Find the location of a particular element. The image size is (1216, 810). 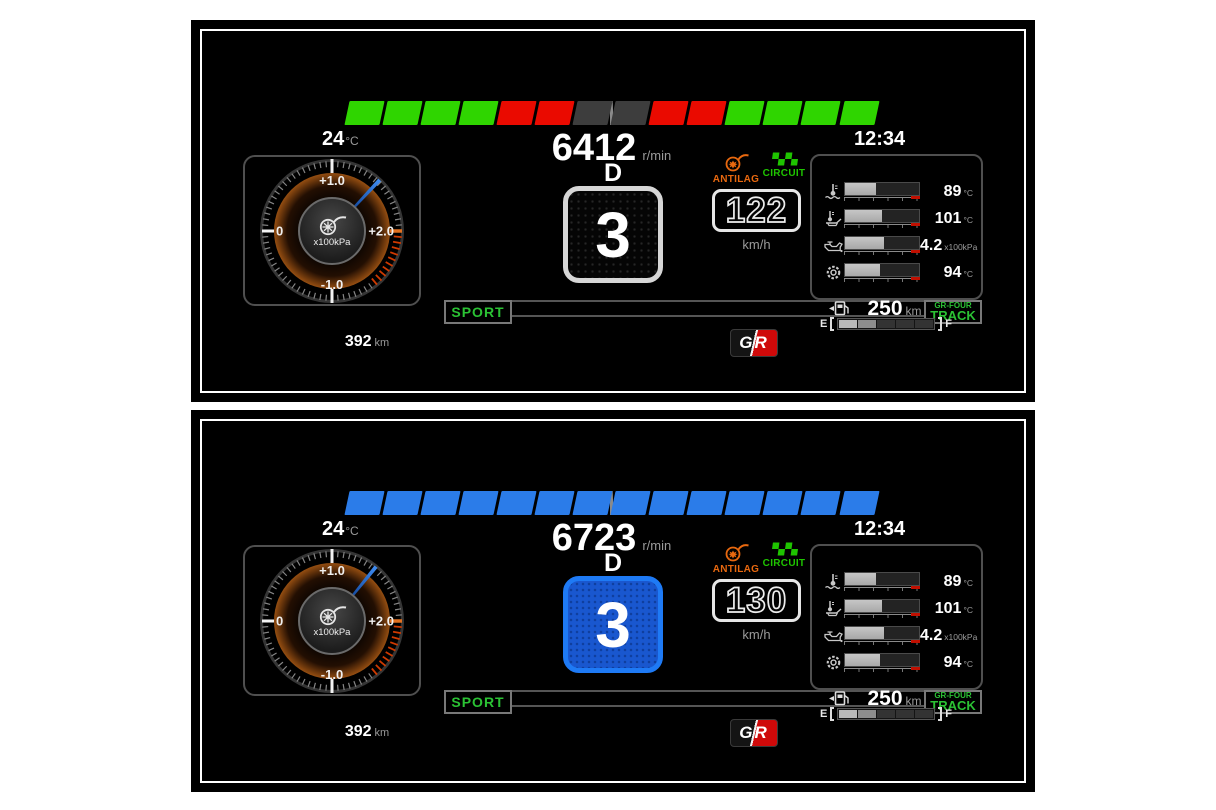

odometer: 392 km is located at coordinates (367, 731).